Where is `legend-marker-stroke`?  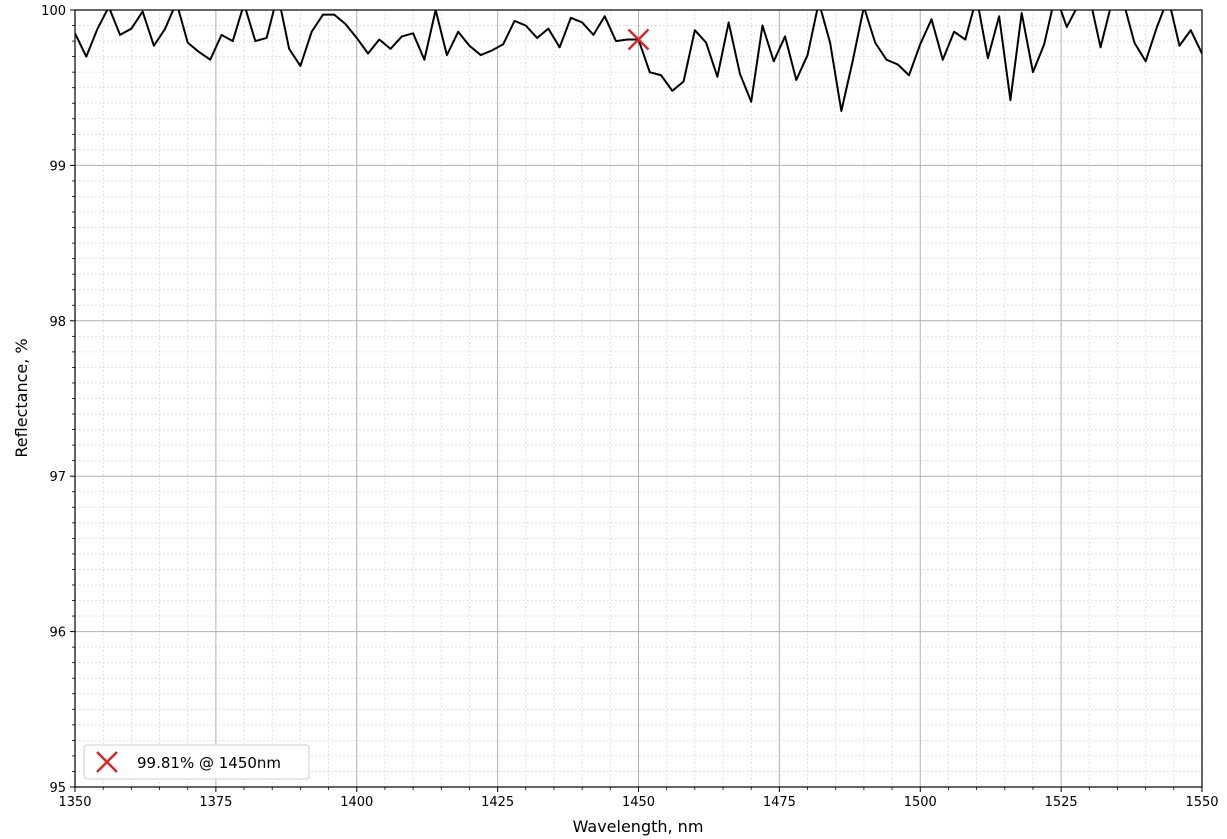 legend-marker-stroke is located at coordinates (107, 762).